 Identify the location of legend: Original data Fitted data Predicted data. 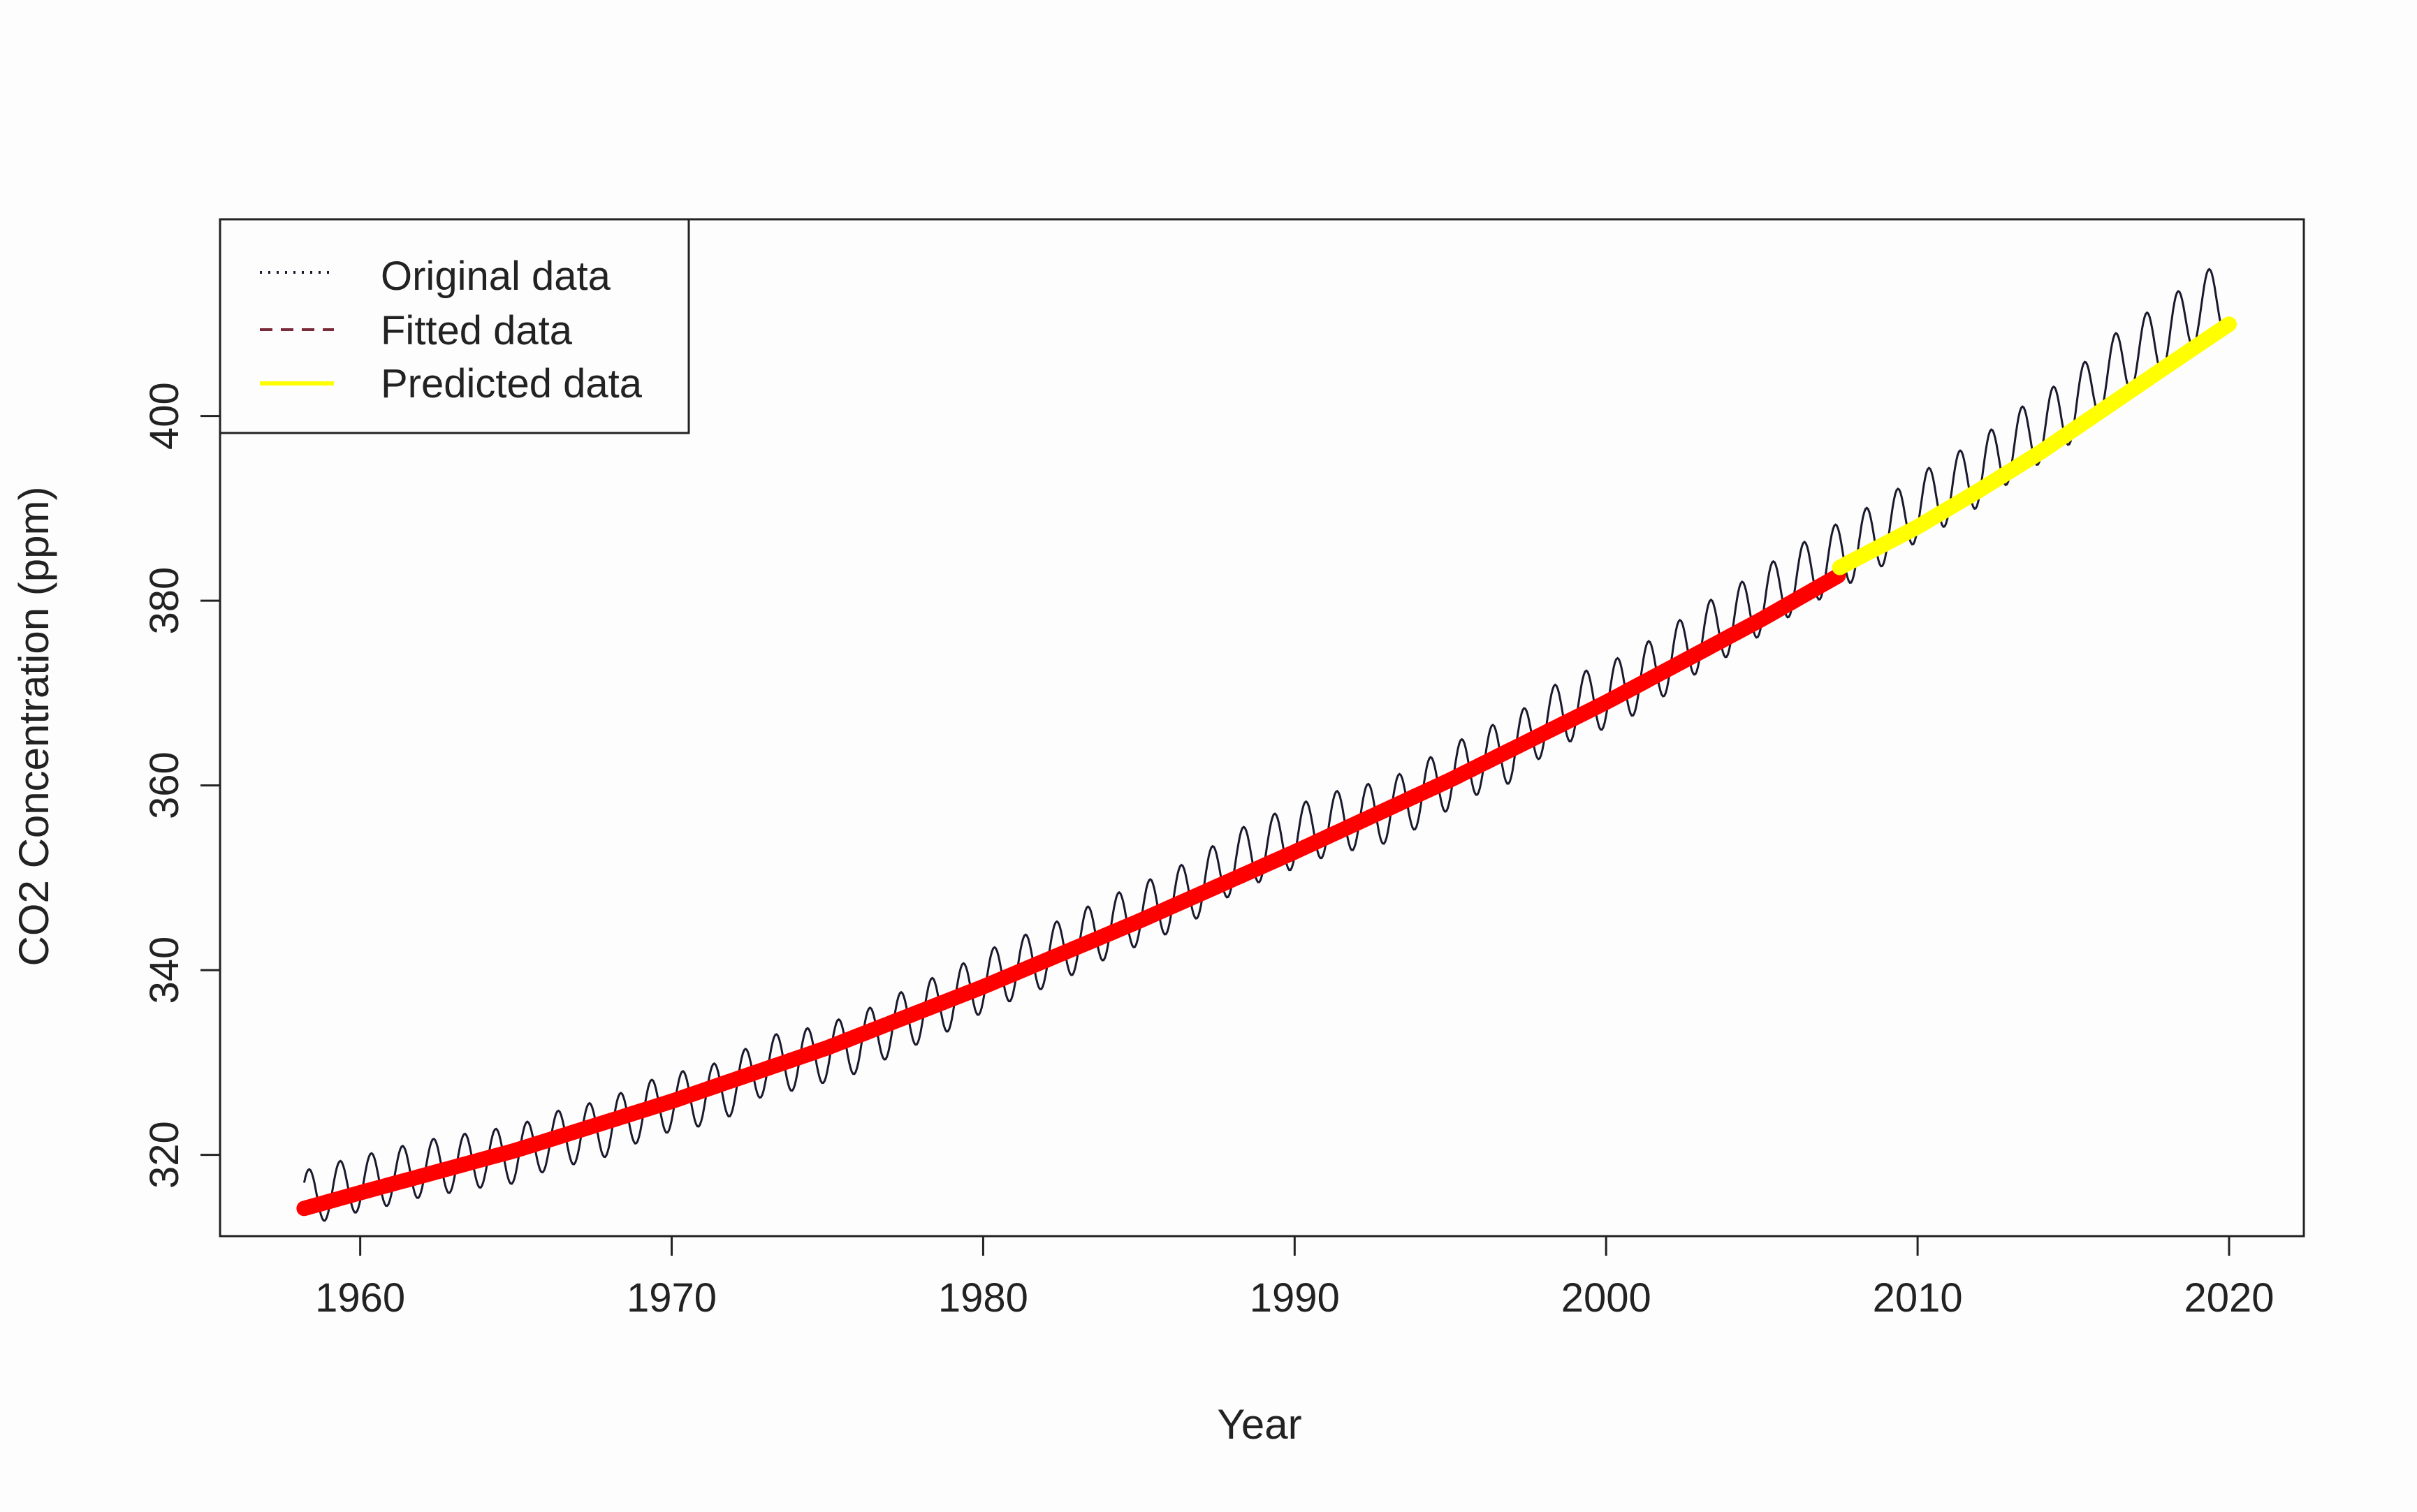
(454, 326).